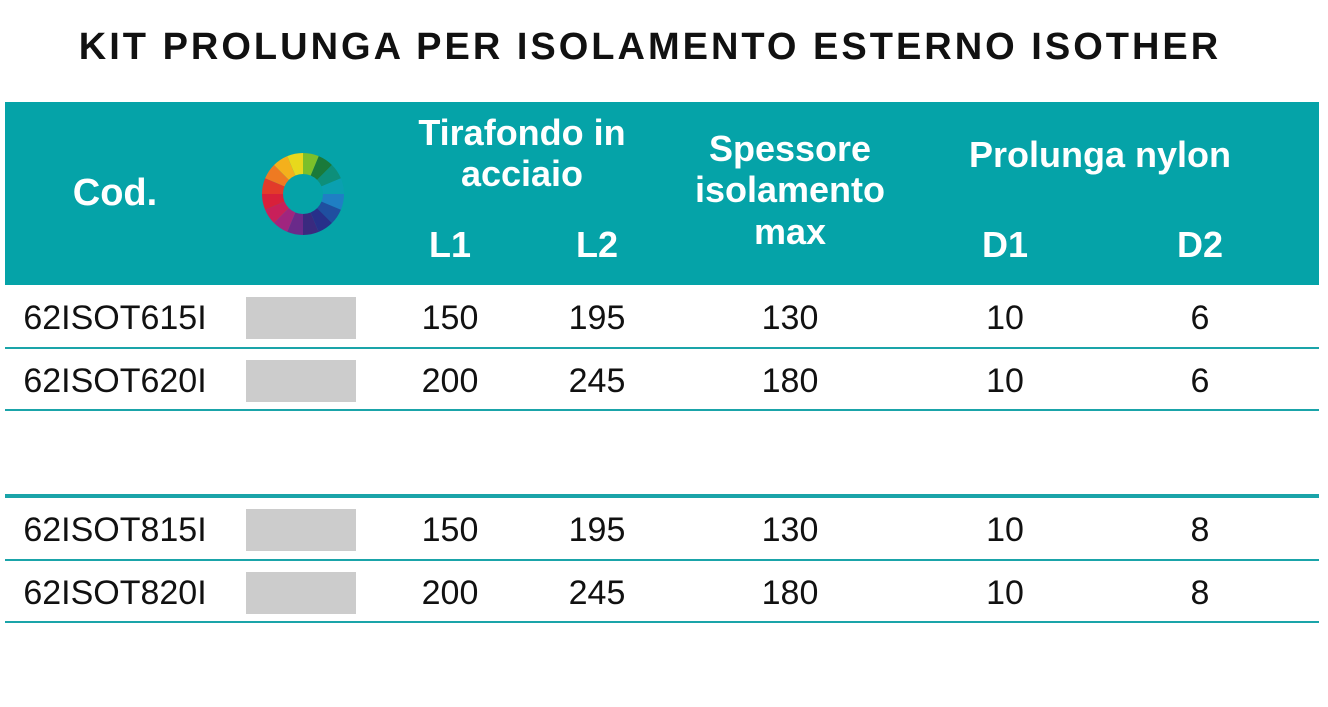 The height and width of the screenshot is (707, 1328). Describe the element at coordinates (662, 593) in the screenshot. I see `table-row: 62ISOT820I 200 245 180 10 8` at that location.